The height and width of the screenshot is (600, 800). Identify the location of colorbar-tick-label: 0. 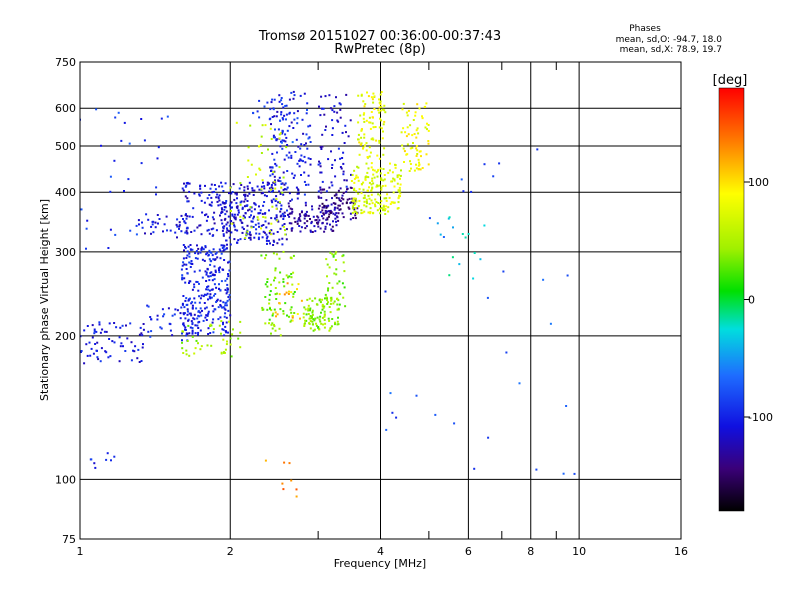
(751, 300).